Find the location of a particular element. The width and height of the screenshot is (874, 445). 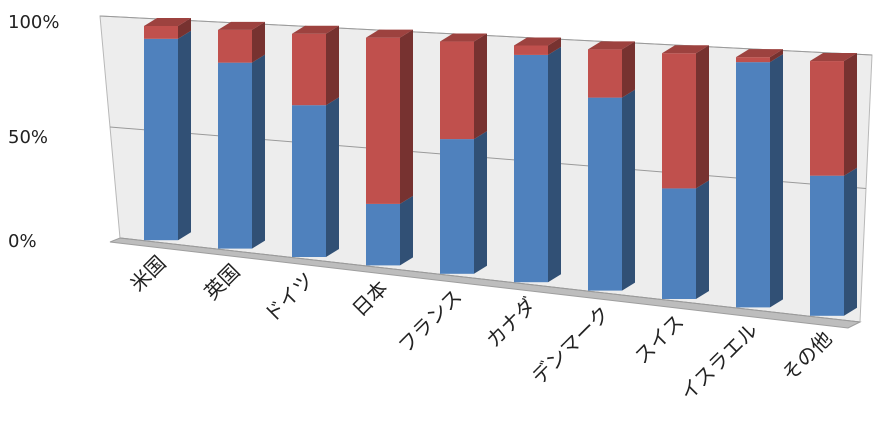

x-category-label: ドイツ is located at coordinates (288, 297).